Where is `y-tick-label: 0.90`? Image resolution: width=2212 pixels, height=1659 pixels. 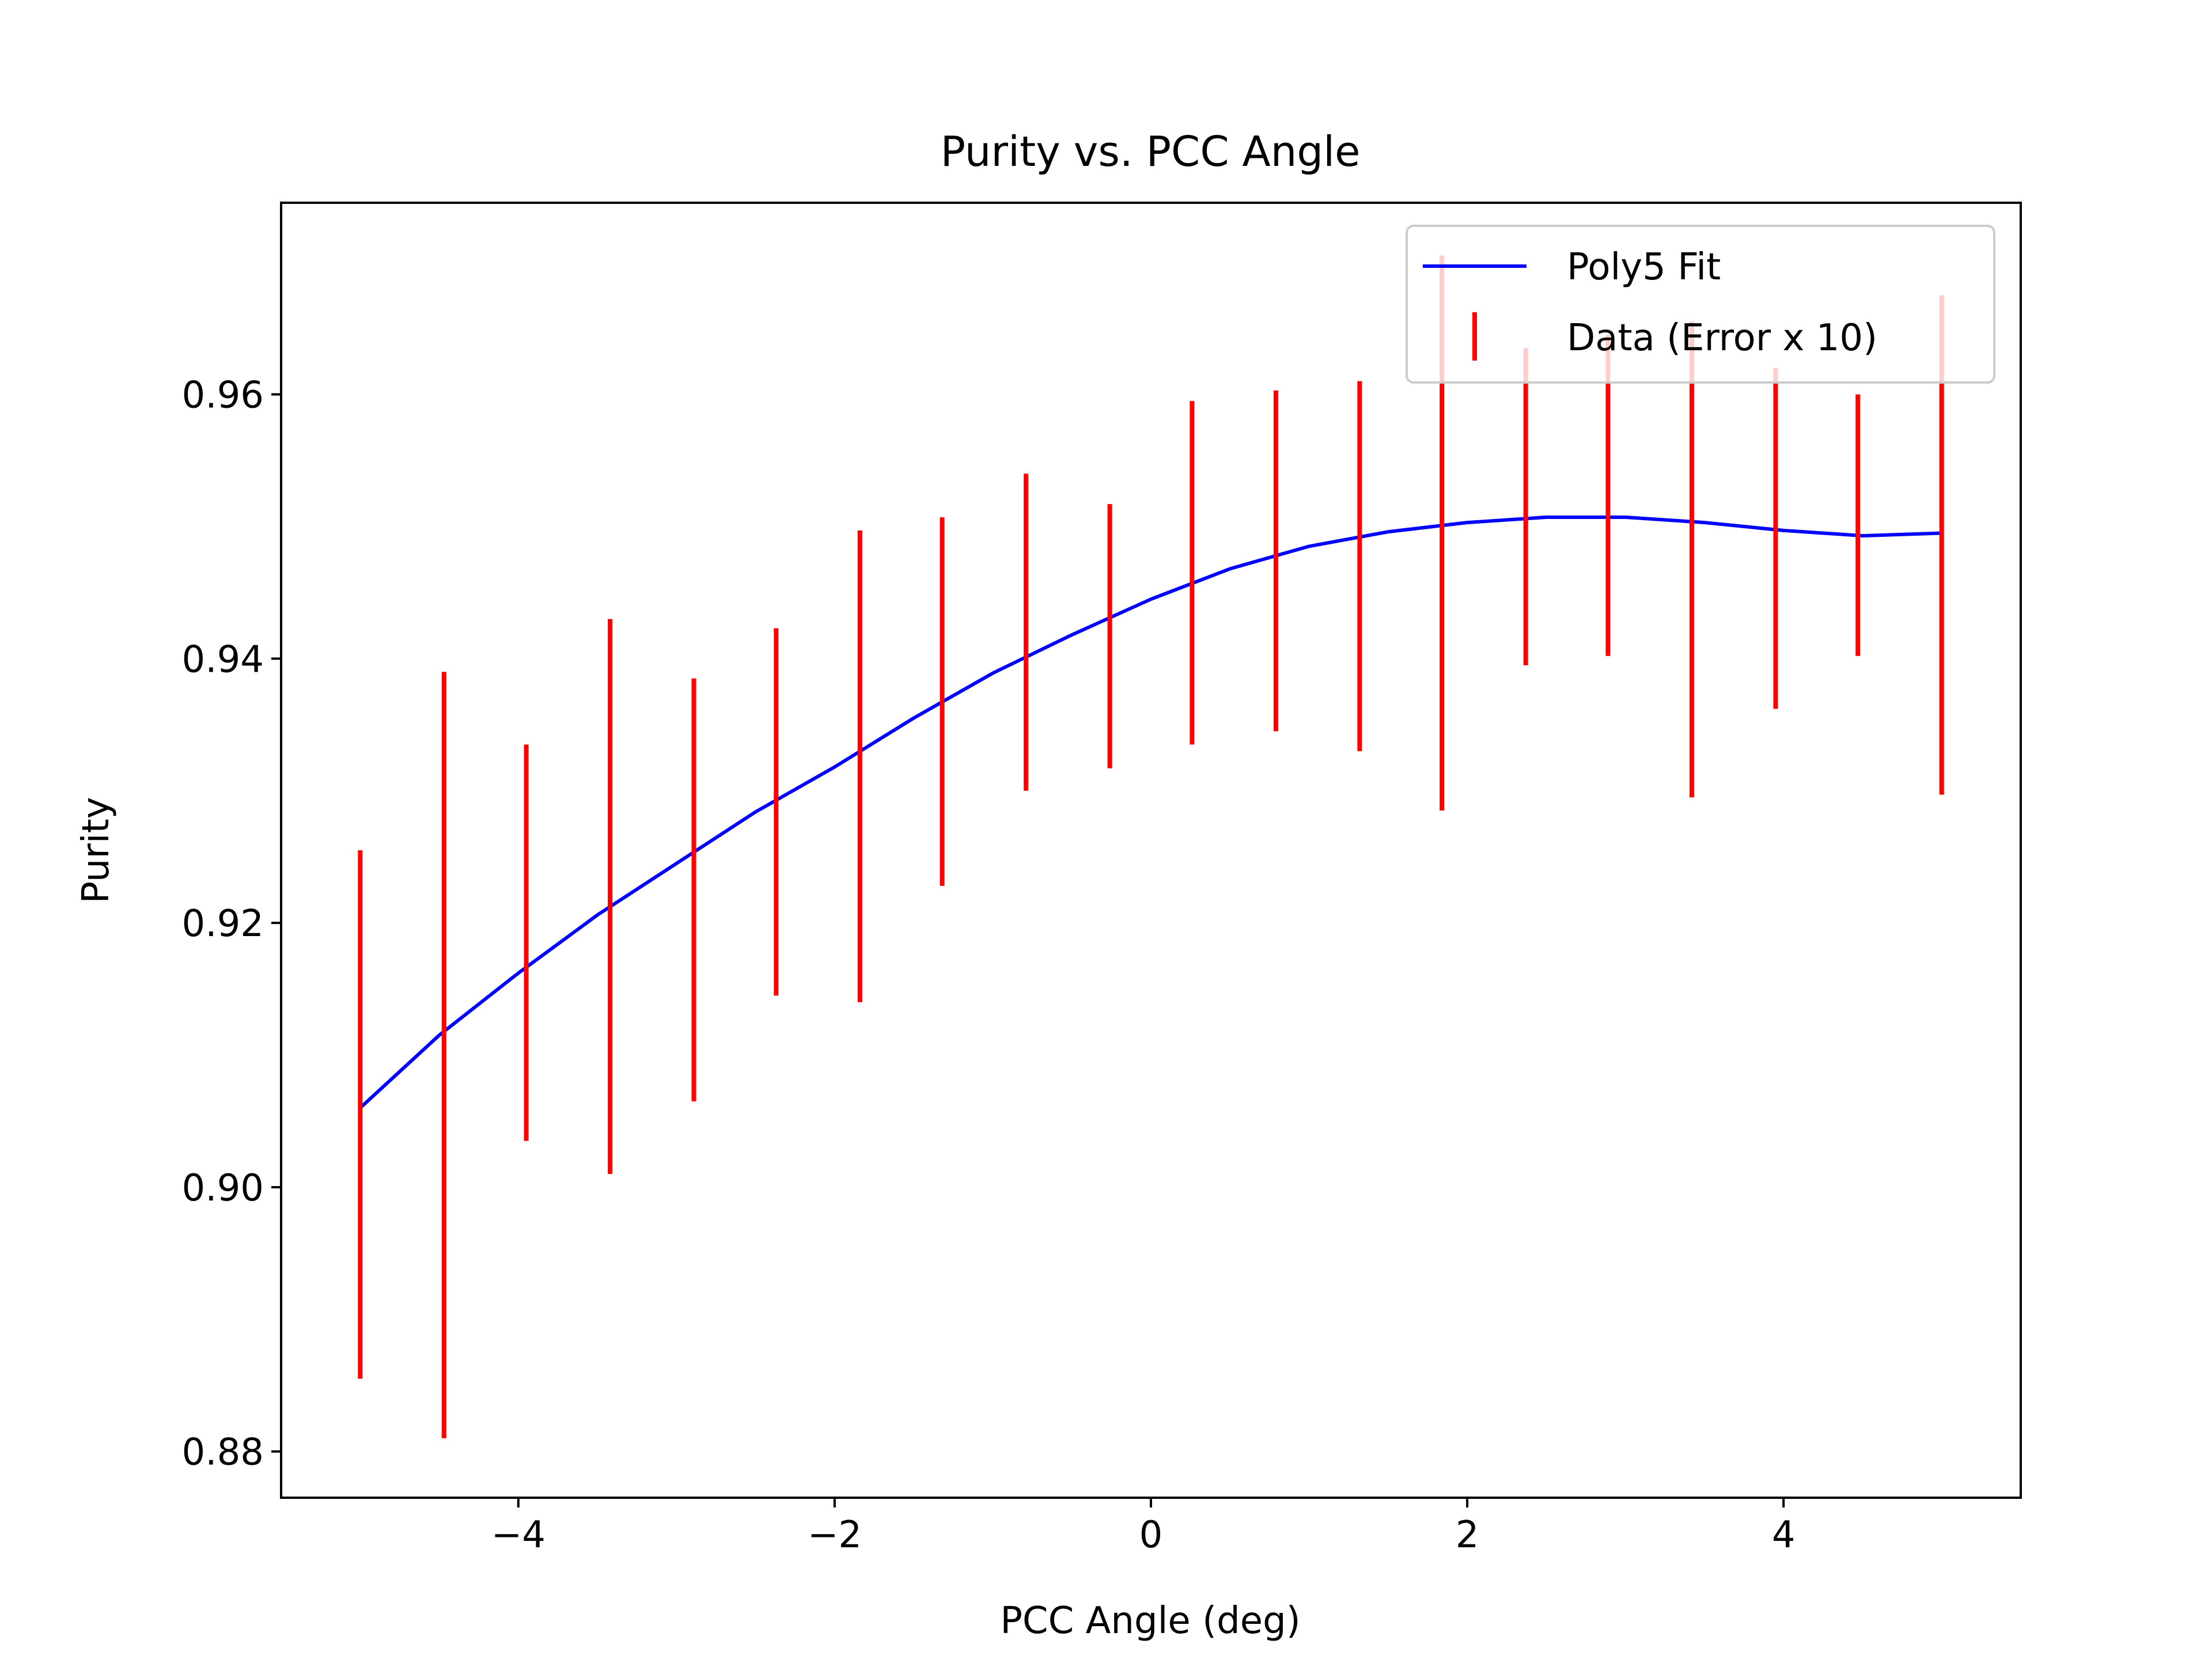
y-tick-label: 0.90 is located at coordinates (223, 1188).